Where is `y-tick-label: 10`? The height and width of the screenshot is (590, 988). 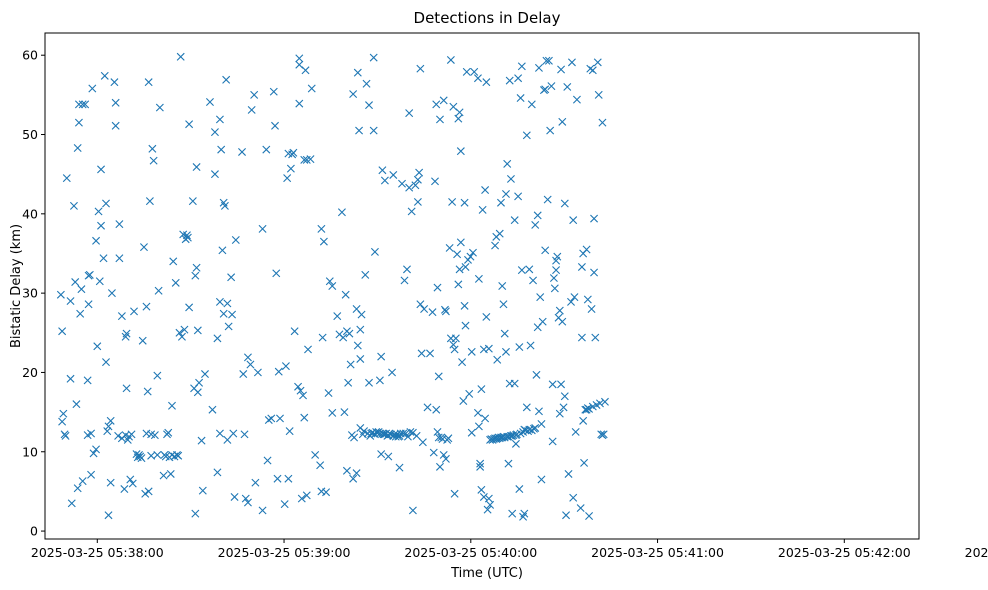 y-tick-label: 10 is located at coordinates (30, 451).